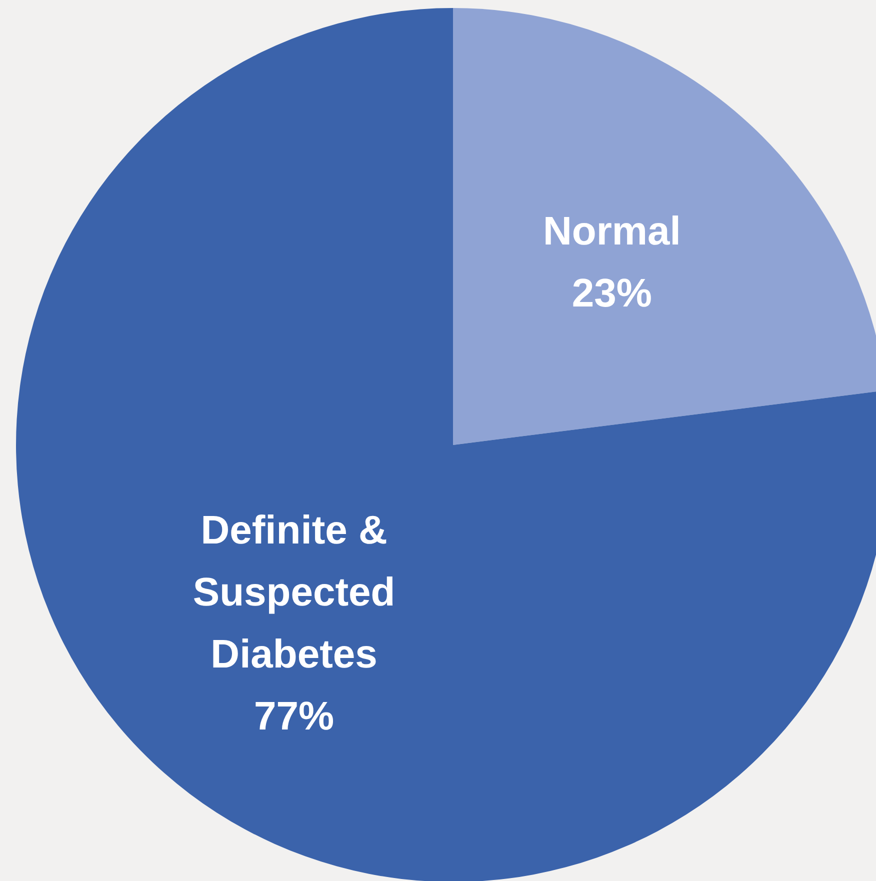 The image size is (876, 881). Describe the element at coordinates (612, 232) in the screenshot. I see `slice-label: Normal` at that location.